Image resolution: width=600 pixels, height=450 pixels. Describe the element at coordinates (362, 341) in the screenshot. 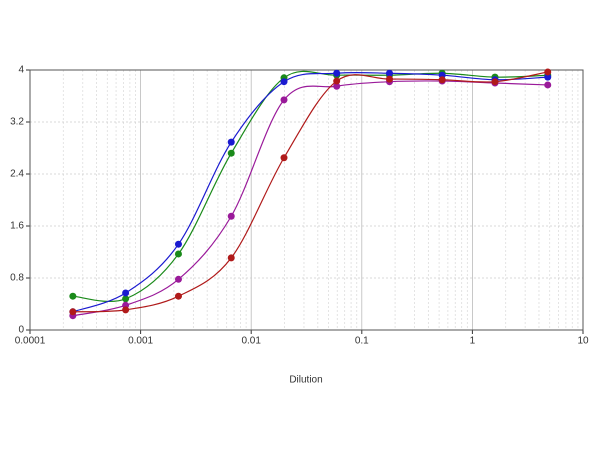

I see `x-tick-label: 0.1` at that location.